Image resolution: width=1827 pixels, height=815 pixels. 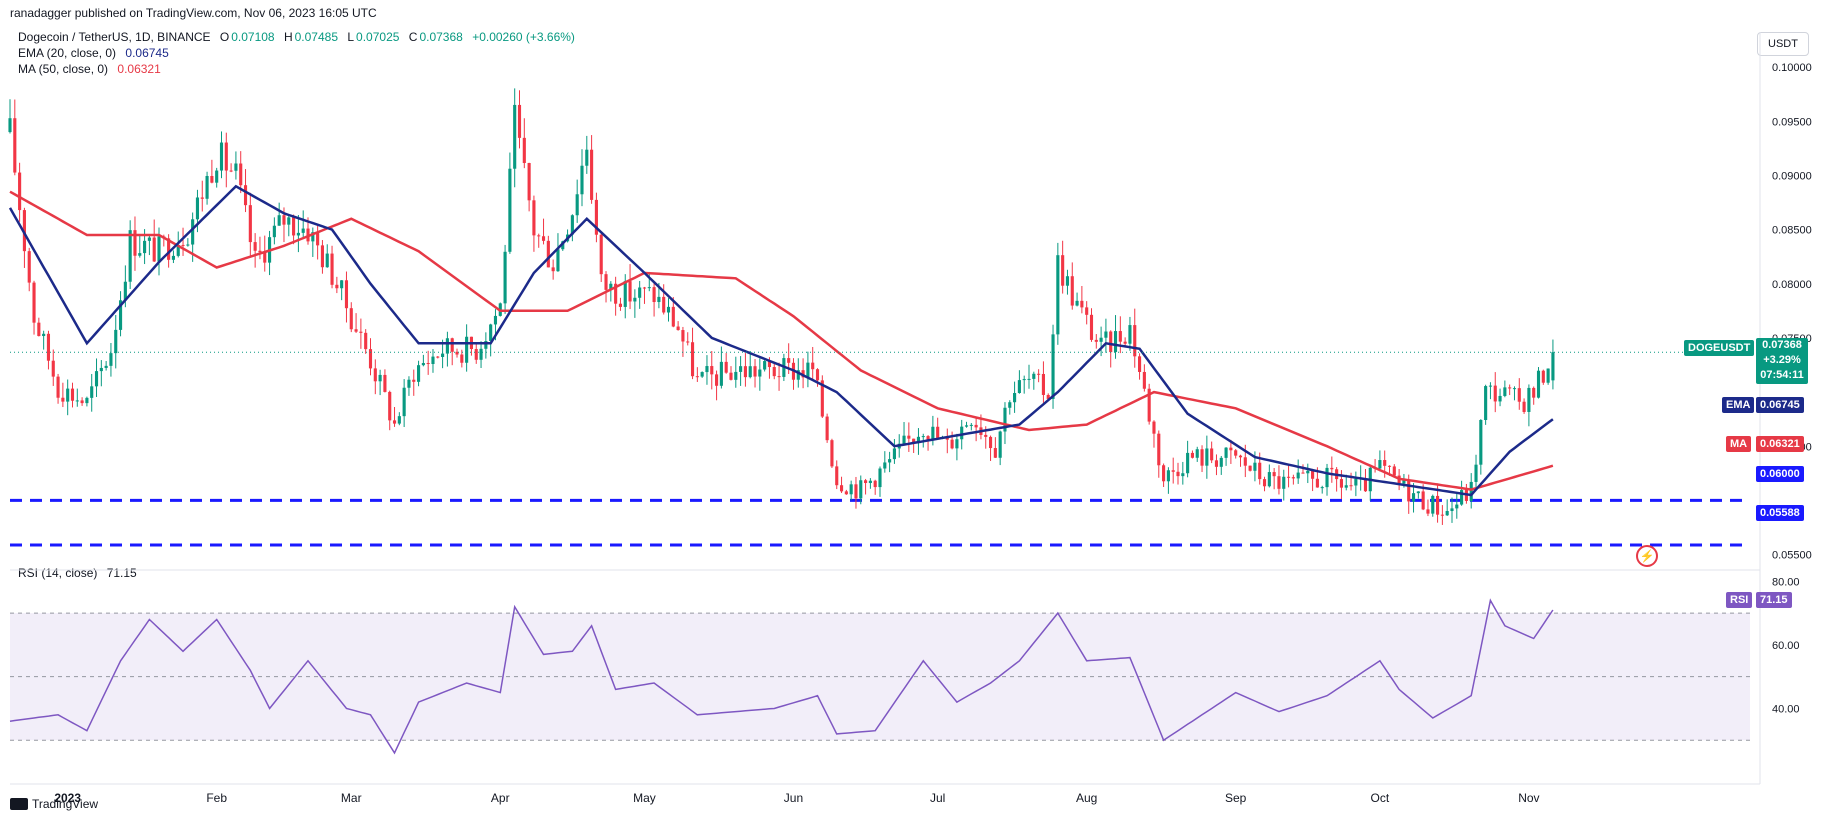 I want to click on symbol-name: Dogecoin / TetherUS, 1D, BINANCE, so click(x=114, y=37).